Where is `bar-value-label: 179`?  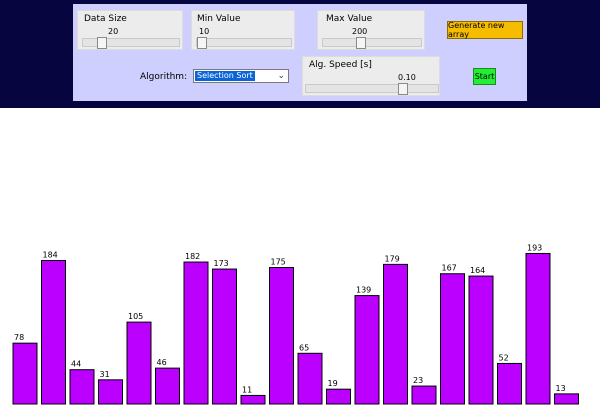
bar-value-label: 179 is located at coordinates (392, 258).